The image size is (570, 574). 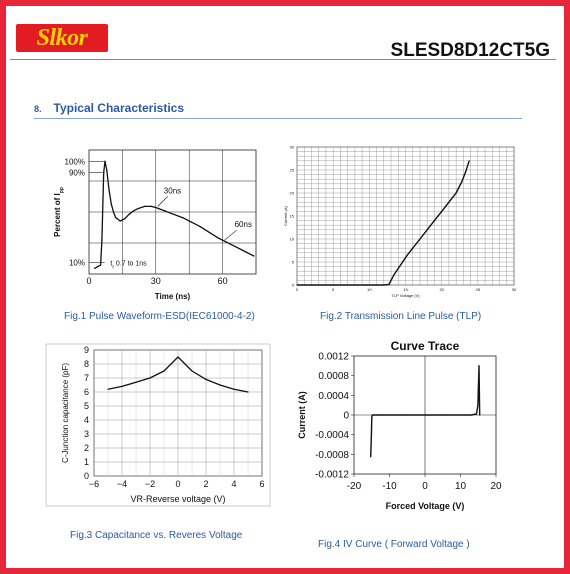 I want to click on fig4-x-tick-label: 20, so click(x=496, y=486).